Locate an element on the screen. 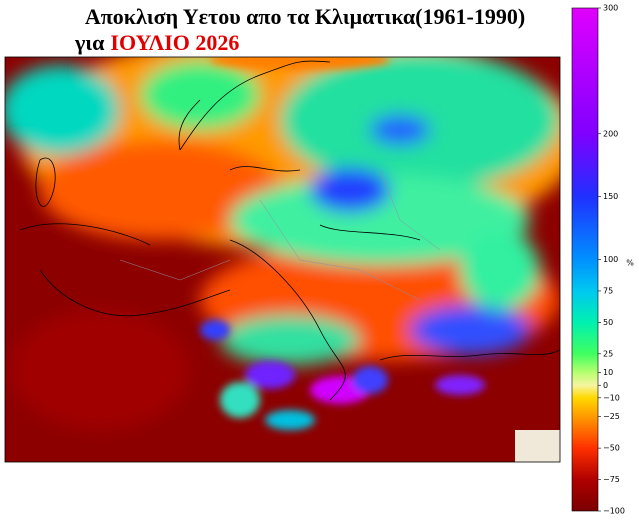 This screenshot has width=639, height=521. colorbar-tick-label: −75 is located at coordinates (611, 479).